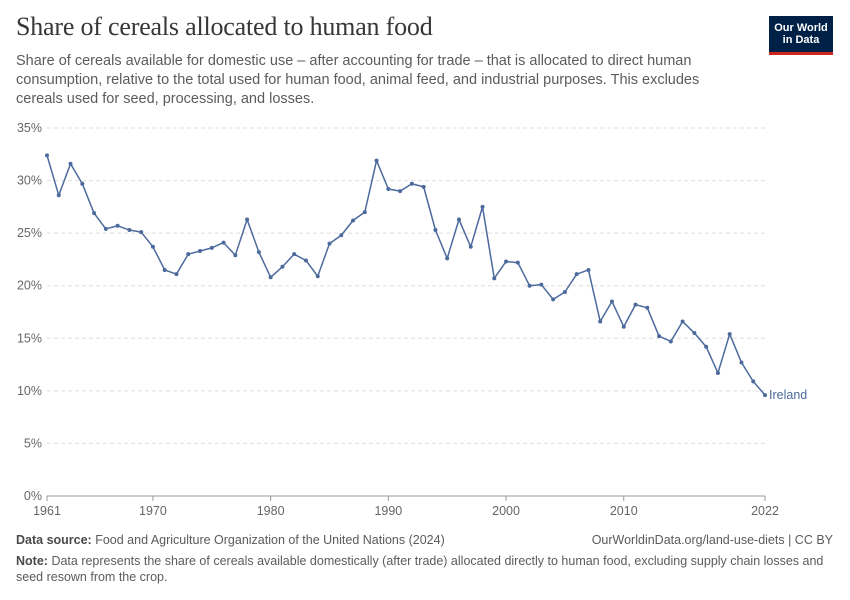 This screenshot has width=850, height=600. Describe the element at coordinates (406, 506) in the screenshot. I see `x-axis: 1961 1970 1980 1990 2000 2010 2022` at that location.